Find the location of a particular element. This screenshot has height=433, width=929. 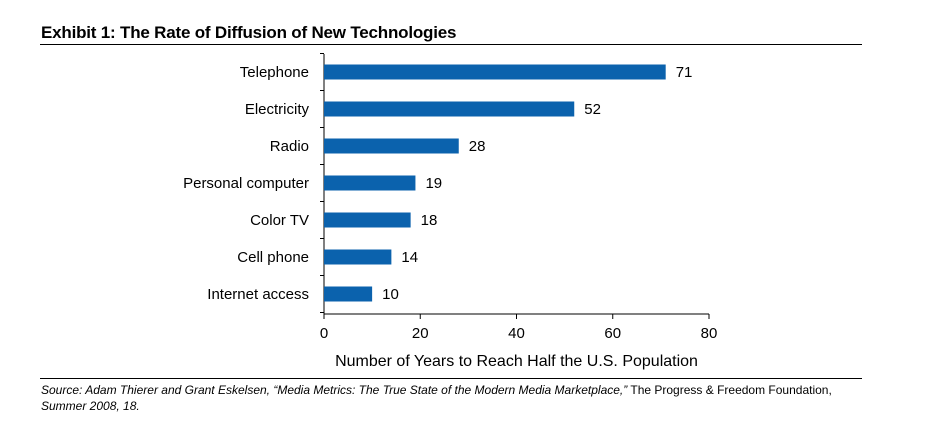

category-label: Electricity is located at coordinates (277, 109).